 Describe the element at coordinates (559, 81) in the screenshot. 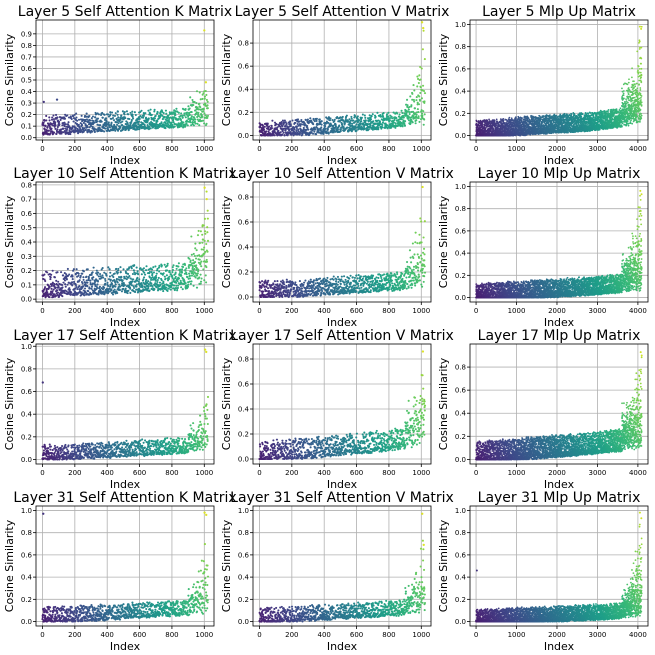

I see `scatter-points` at that location.